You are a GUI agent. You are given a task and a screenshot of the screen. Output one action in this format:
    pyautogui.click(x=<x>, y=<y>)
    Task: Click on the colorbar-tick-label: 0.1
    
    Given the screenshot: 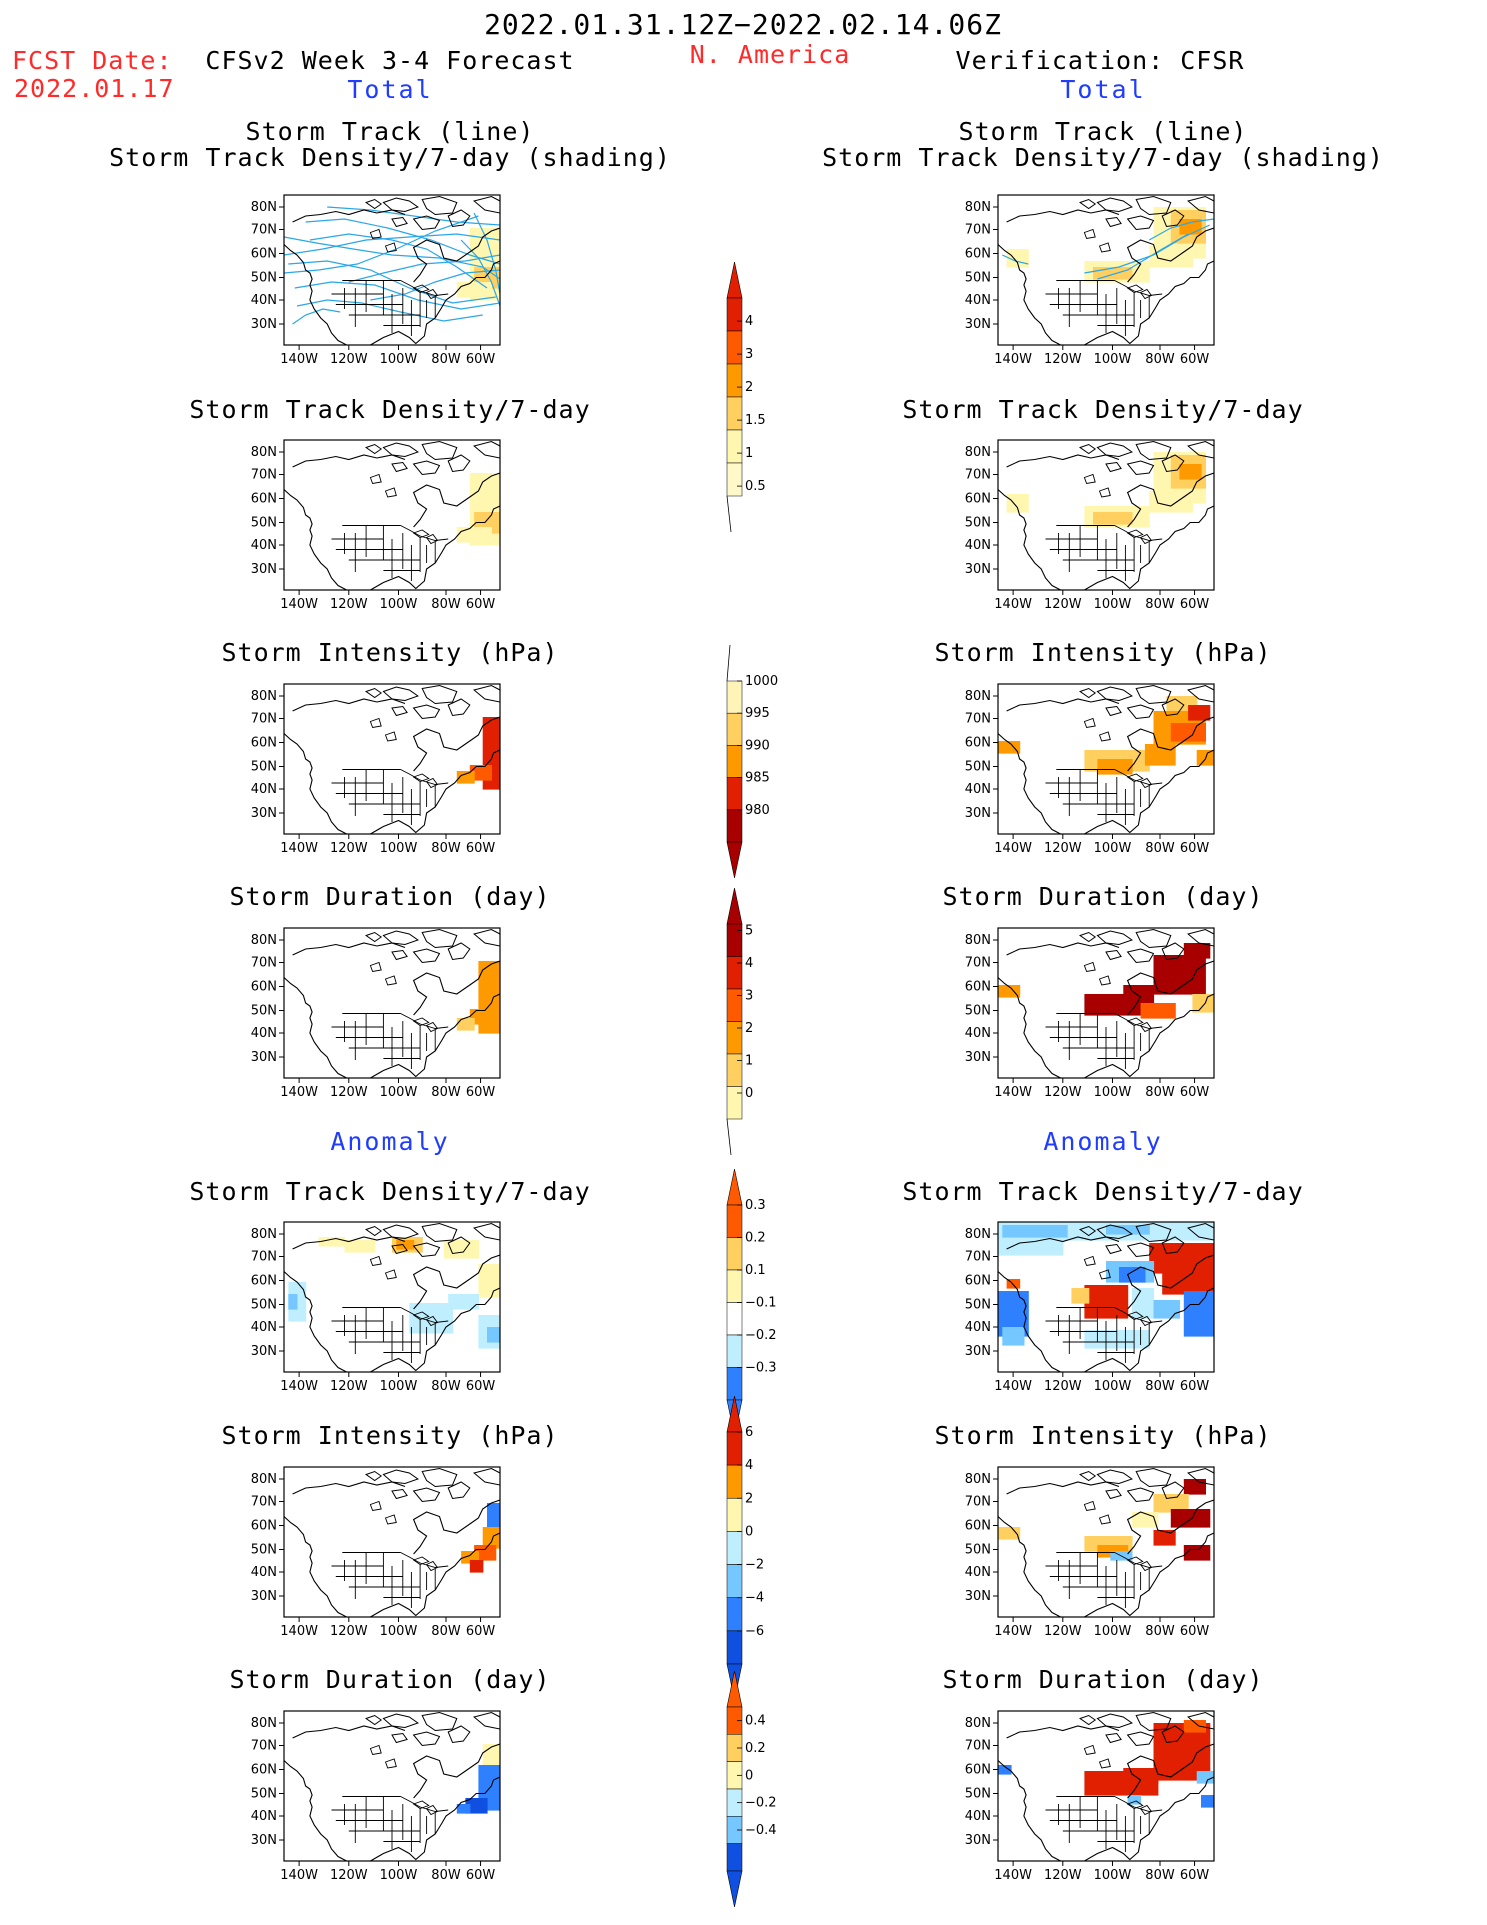 What is the action you would take?
    pyautogui.click(x=755, y=1270)
    